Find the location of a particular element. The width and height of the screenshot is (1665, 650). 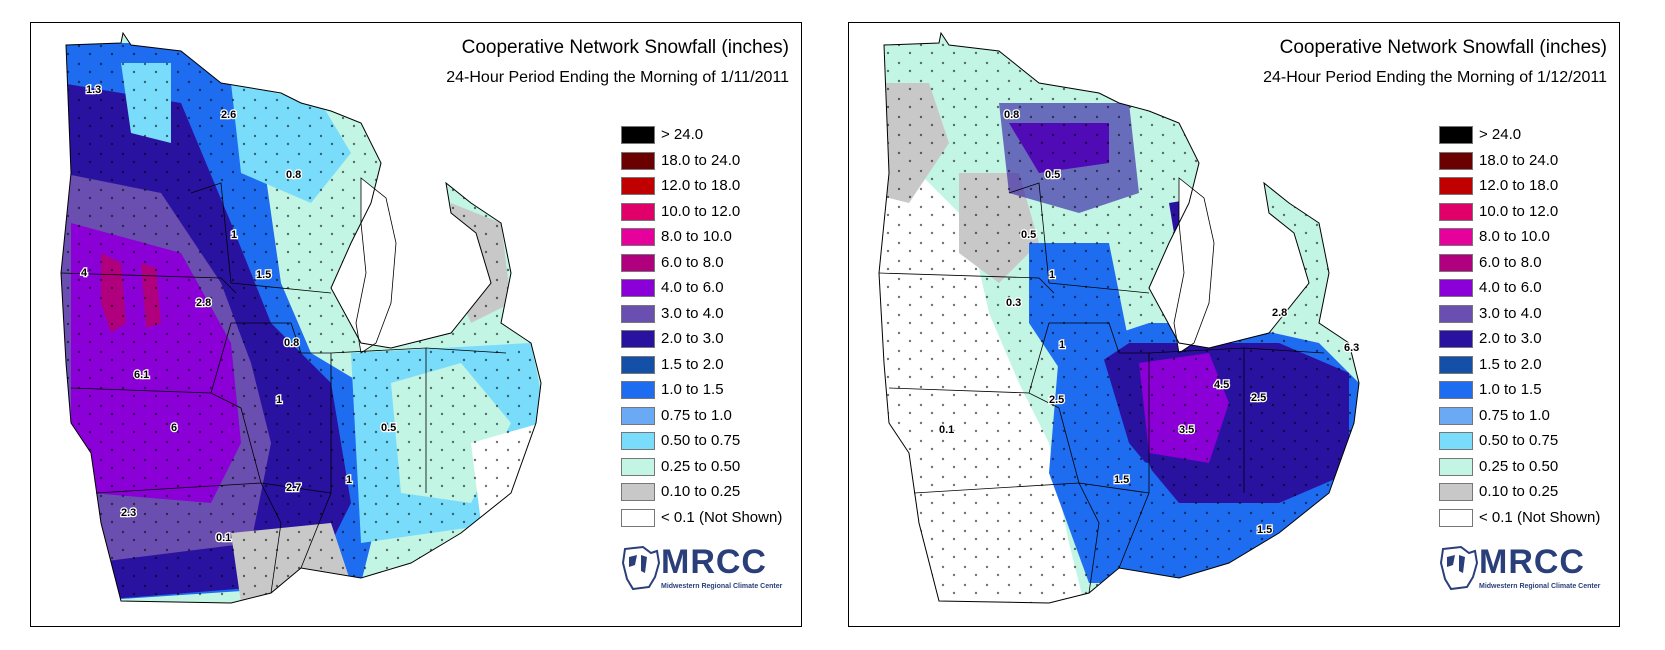

map-value-label: 2.6 is located at coordinates (228, 115).